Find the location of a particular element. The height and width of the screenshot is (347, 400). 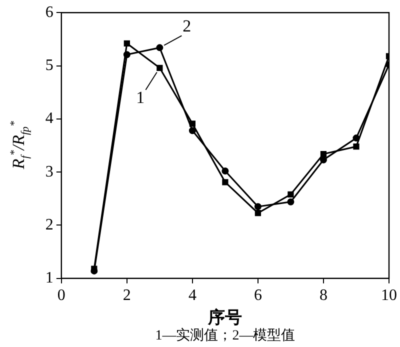

x-tick-label: 6 is located at coordinates (258, 295).